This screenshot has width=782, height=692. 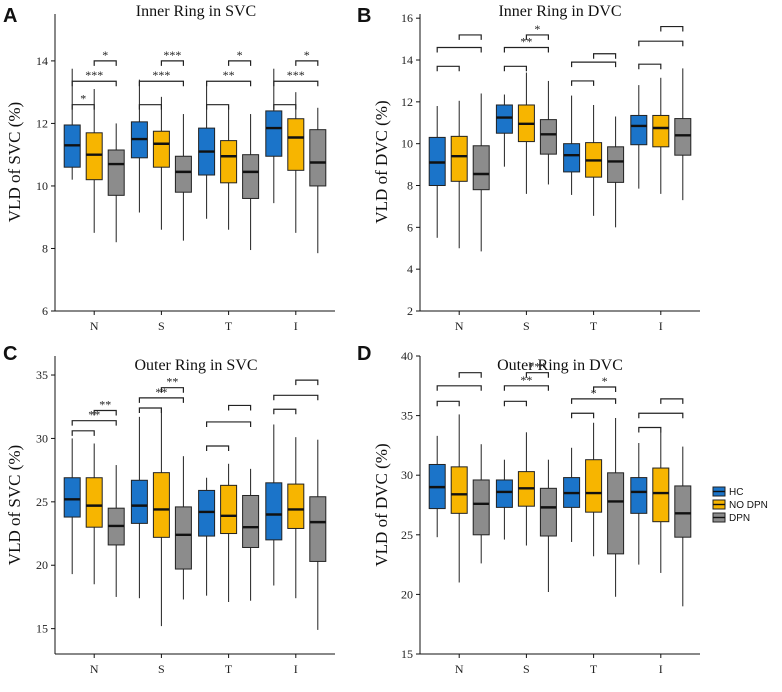 What do you see at coordinates (560, 365) in the screenshot?
I see `chart-title: Outer Ring in DVC` at bounding box center [560, 365].